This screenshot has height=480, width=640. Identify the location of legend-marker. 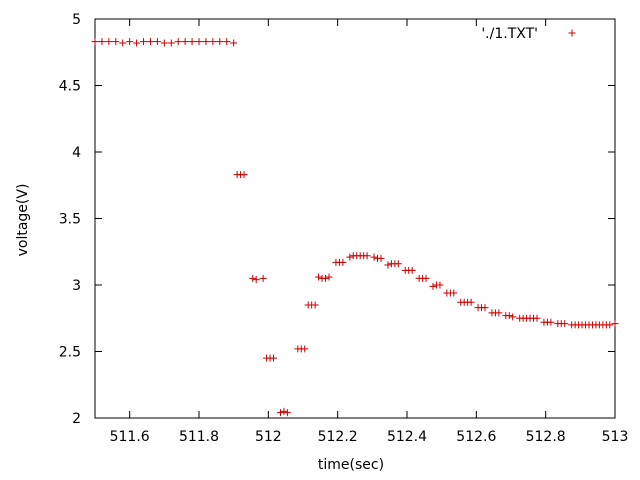
(572, 33).